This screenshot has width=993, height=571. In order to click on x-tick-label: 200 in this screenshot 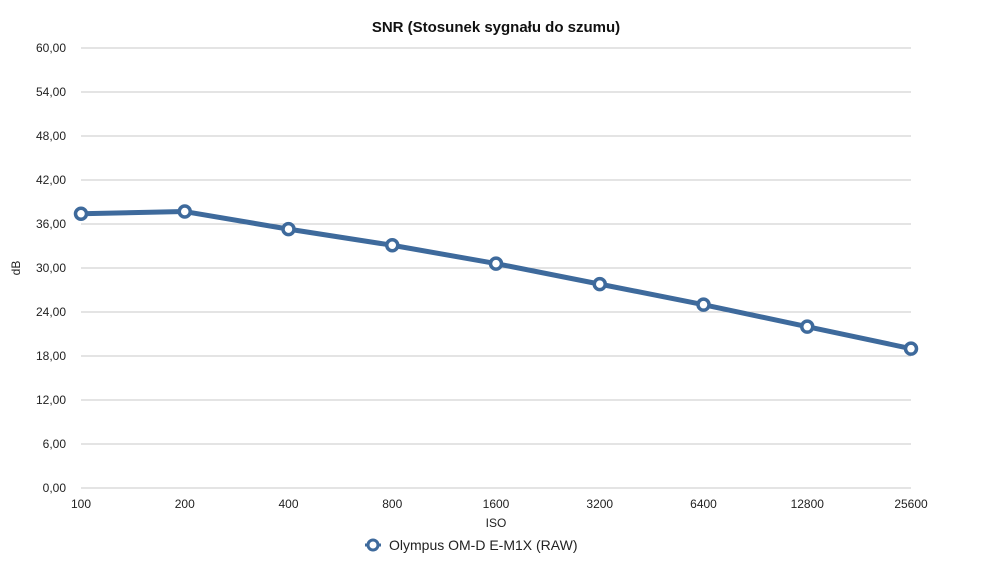, I will do `click(185, 504)`.